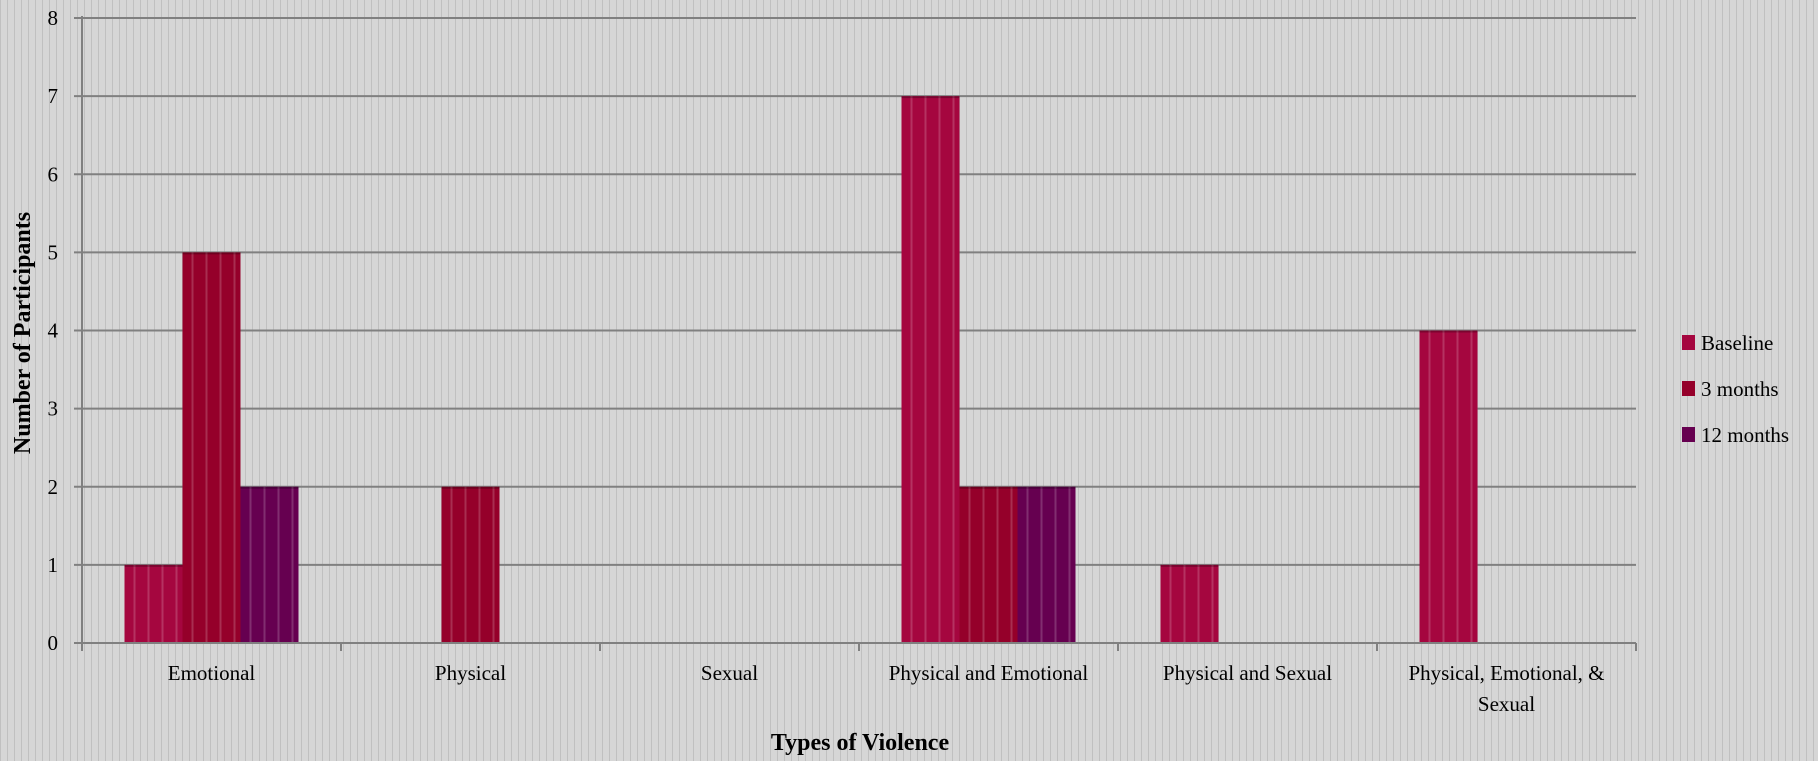  I want to click on x-tick-label: Physical and Sexual, so click(1247, 673).